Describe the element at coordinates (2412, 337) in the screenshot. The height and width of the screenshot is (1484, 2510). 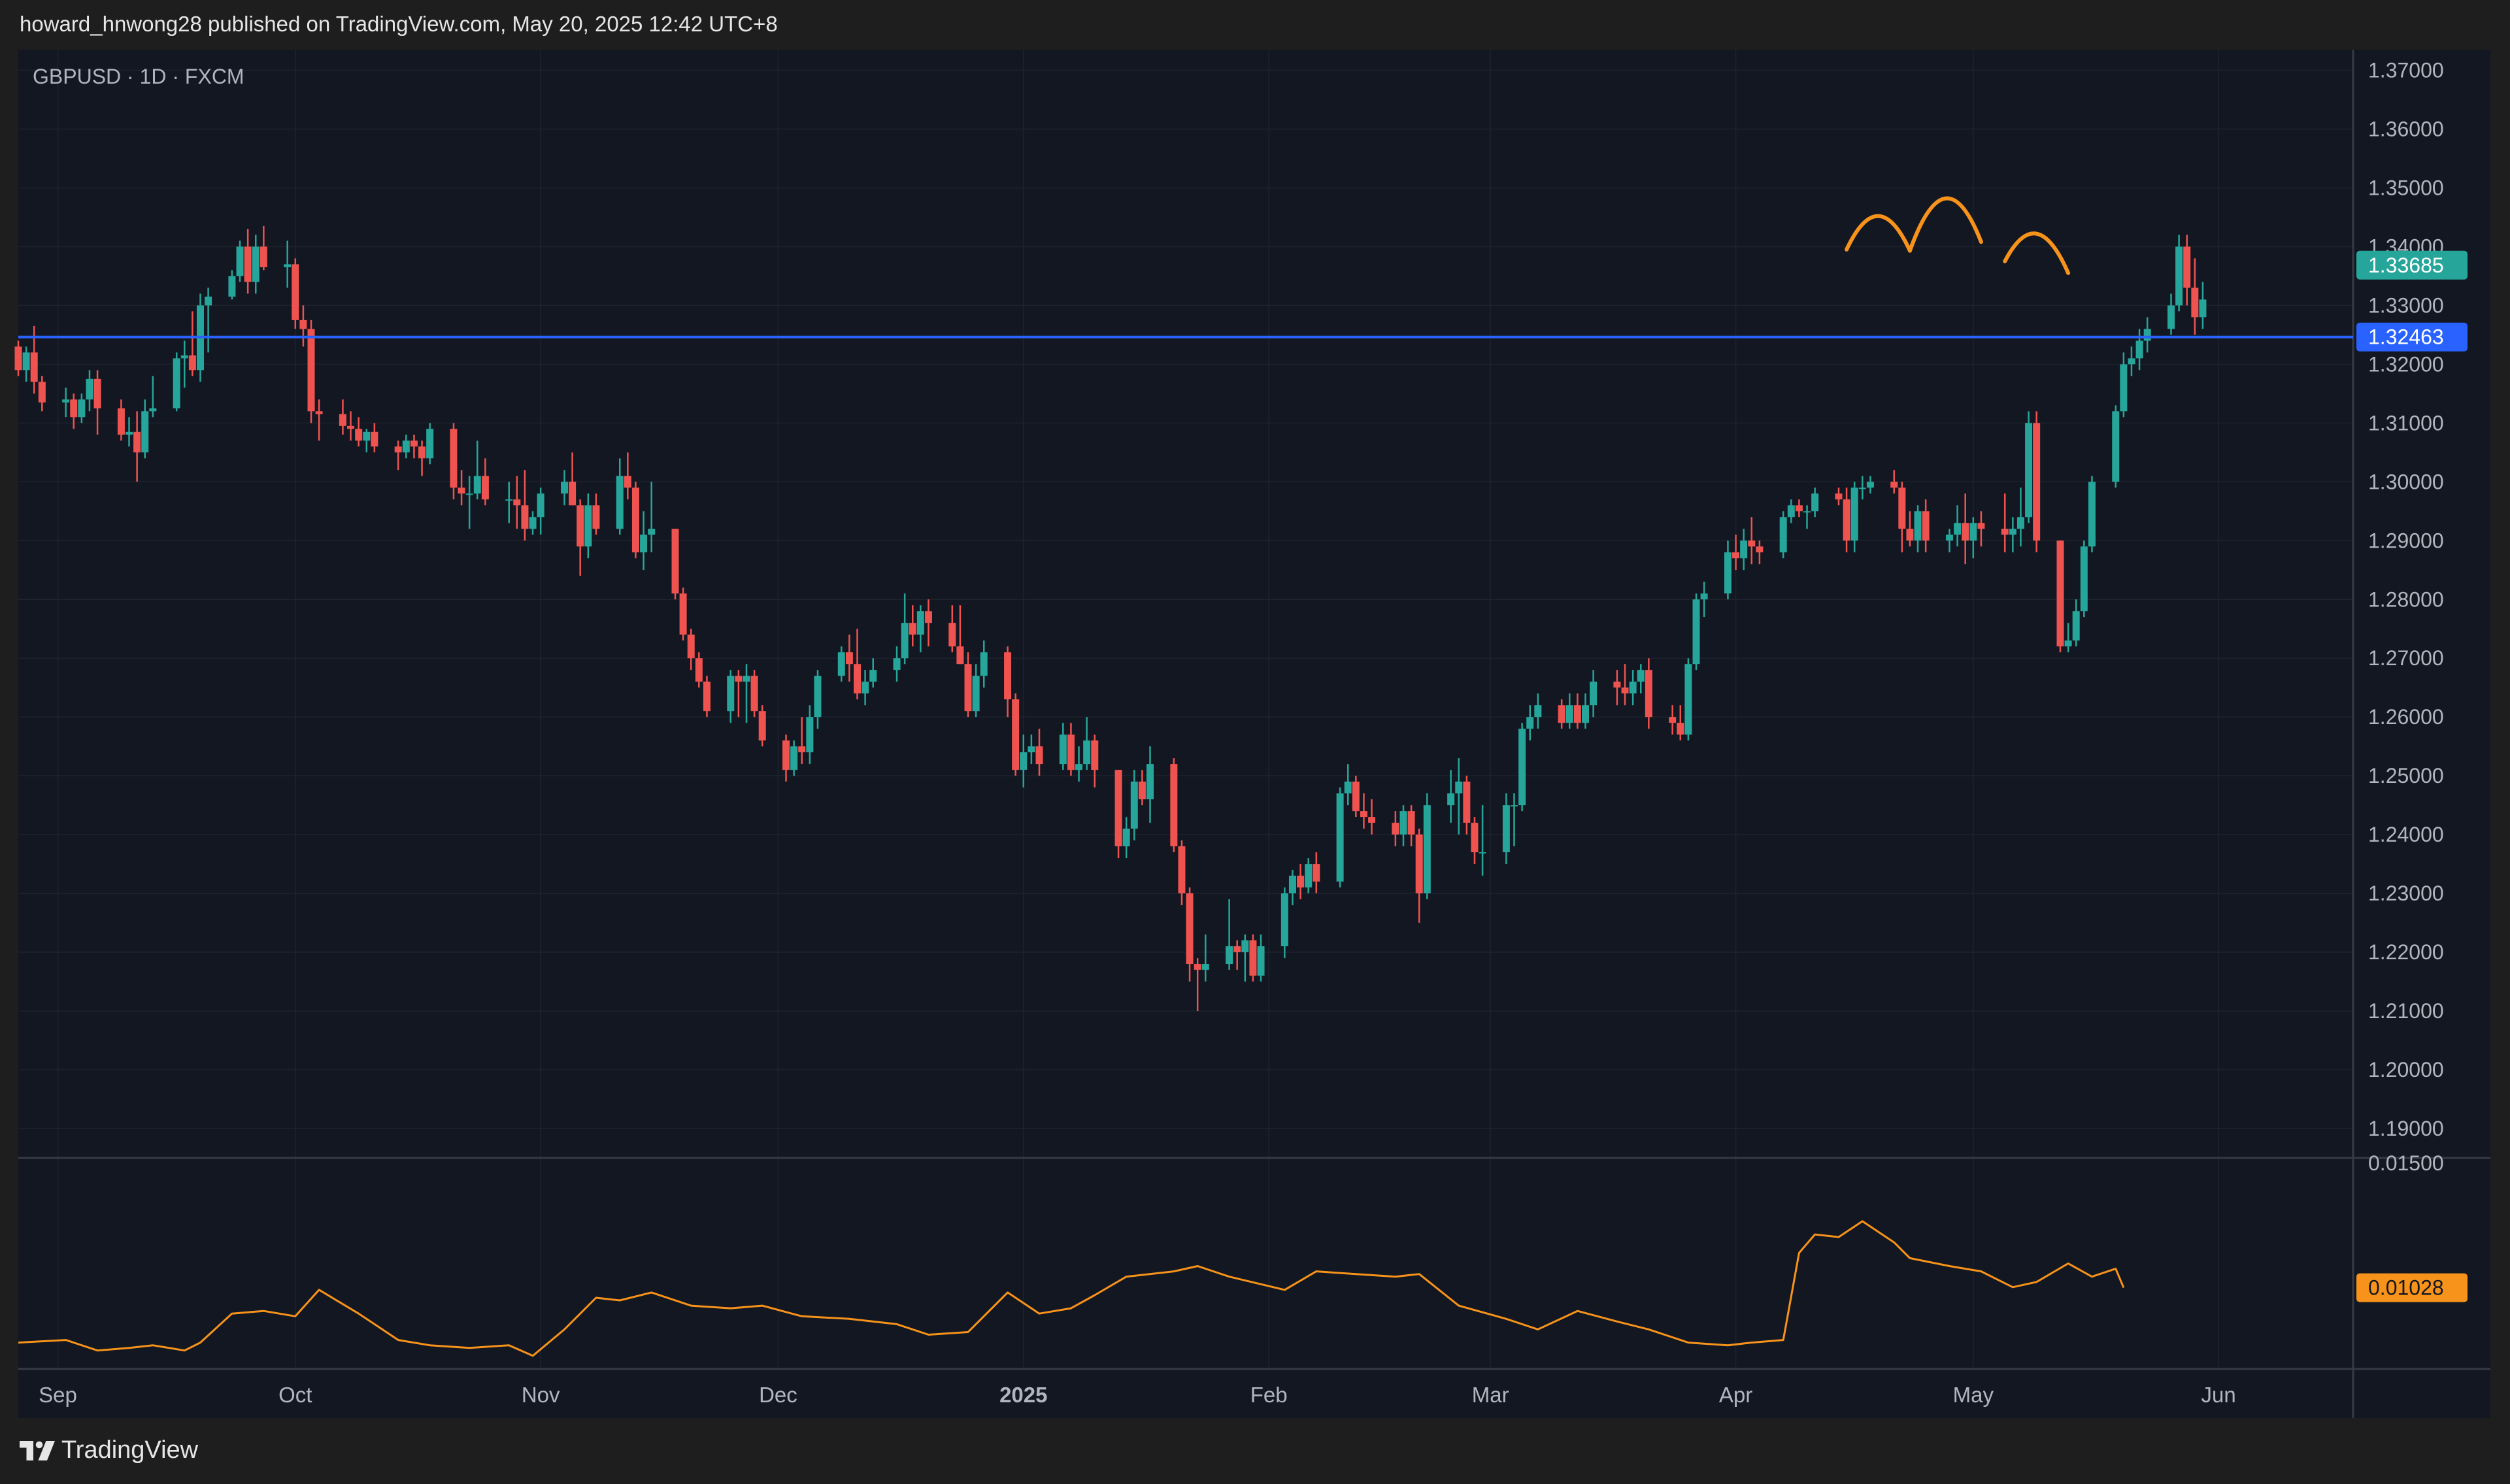
I see `support-line-badge-bg` at that location.